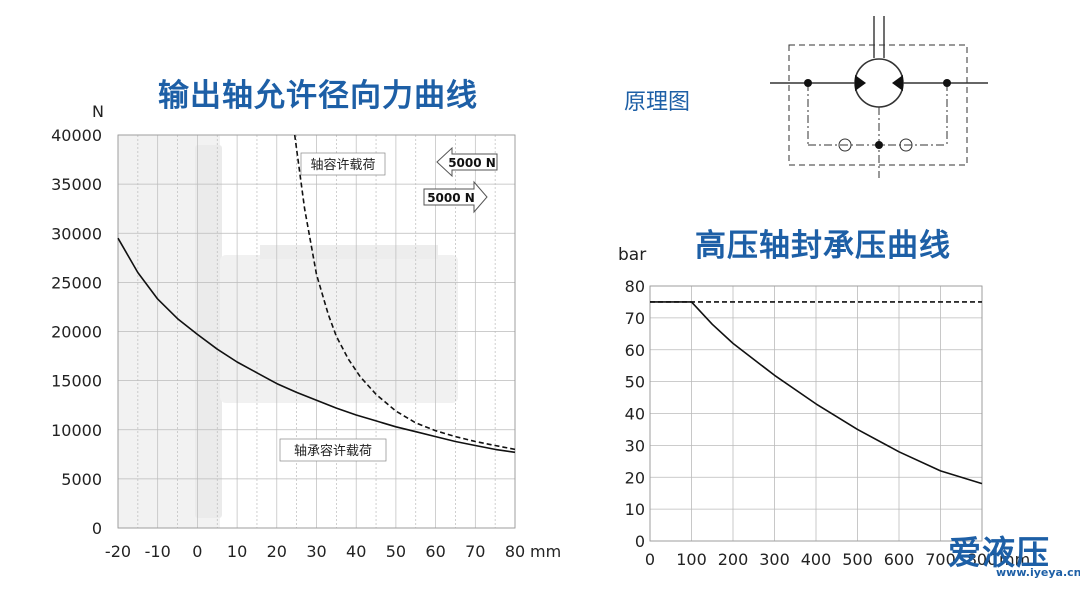  What do you see at coordinates (76, 184) in the screenshot?
I see `y-tick-label: 35000` at bounding box center [76, 184].